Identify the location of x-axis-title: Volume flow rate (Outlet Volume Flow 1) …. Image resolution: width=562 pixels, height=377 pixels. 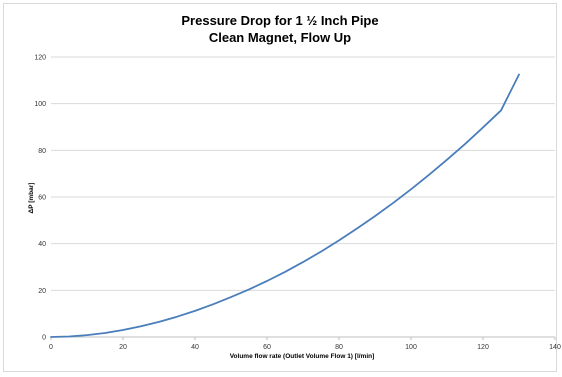
(302, 356).